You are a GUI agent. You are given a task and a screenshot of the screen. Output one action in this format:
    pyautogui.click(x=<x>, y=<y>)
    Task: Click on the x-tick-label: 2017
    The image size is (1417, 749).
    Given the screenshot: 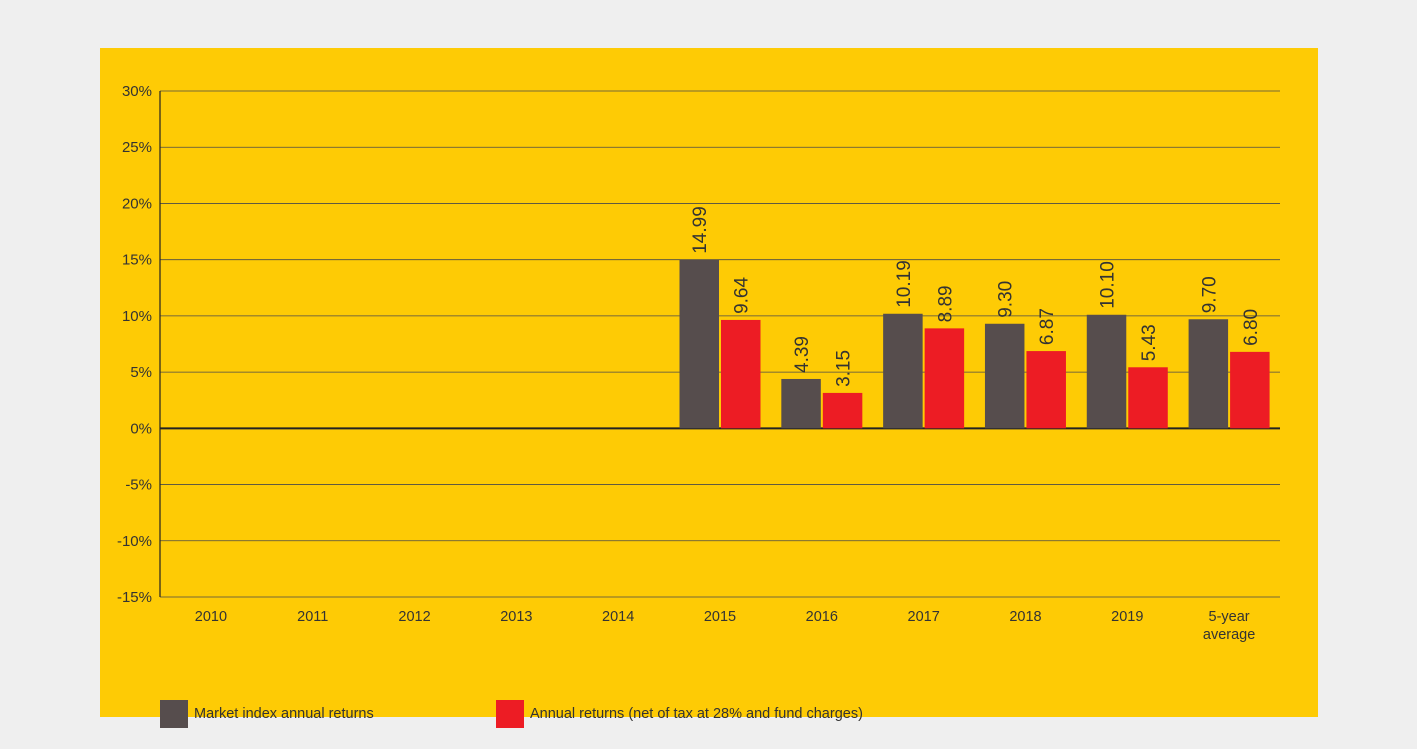 What is the action you would take?
    pyautogui.click(x=924, y=617)
    